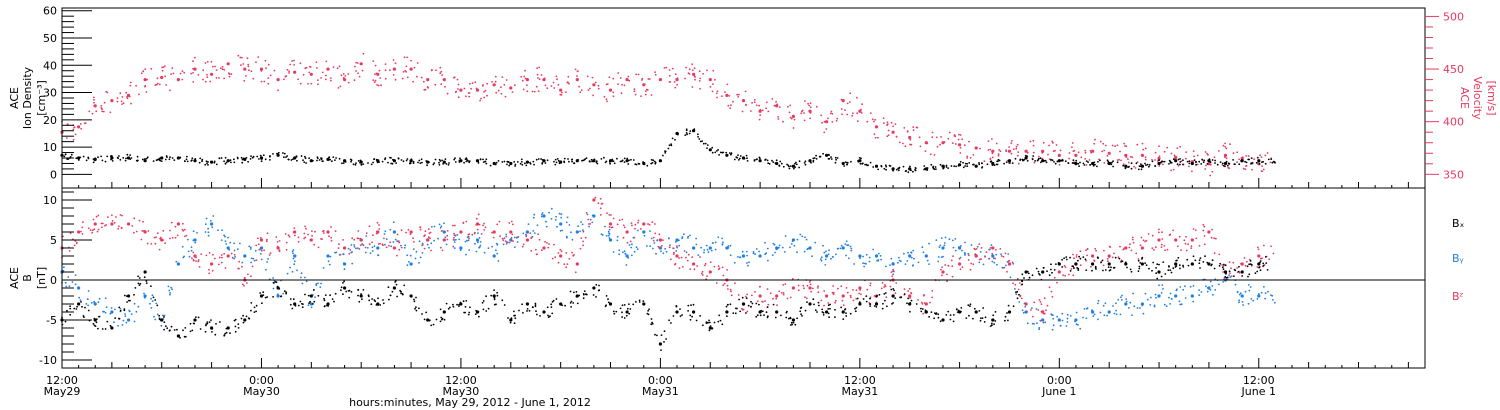 The height and width of the screenshot is (410, 1500). What do you see at coordinates (50, 38) in the screenshot?
I see `top-left-tick-label: 50` at bounding box center [50, 38].